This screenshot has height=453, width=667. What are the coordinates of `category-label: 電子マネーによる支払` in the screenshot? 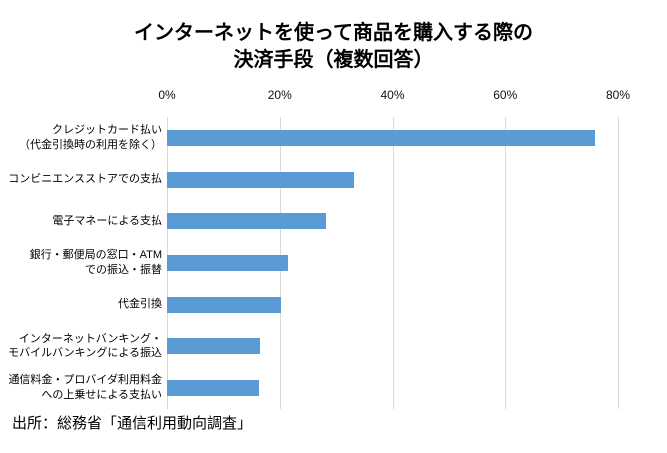 It's located at (81, 221).